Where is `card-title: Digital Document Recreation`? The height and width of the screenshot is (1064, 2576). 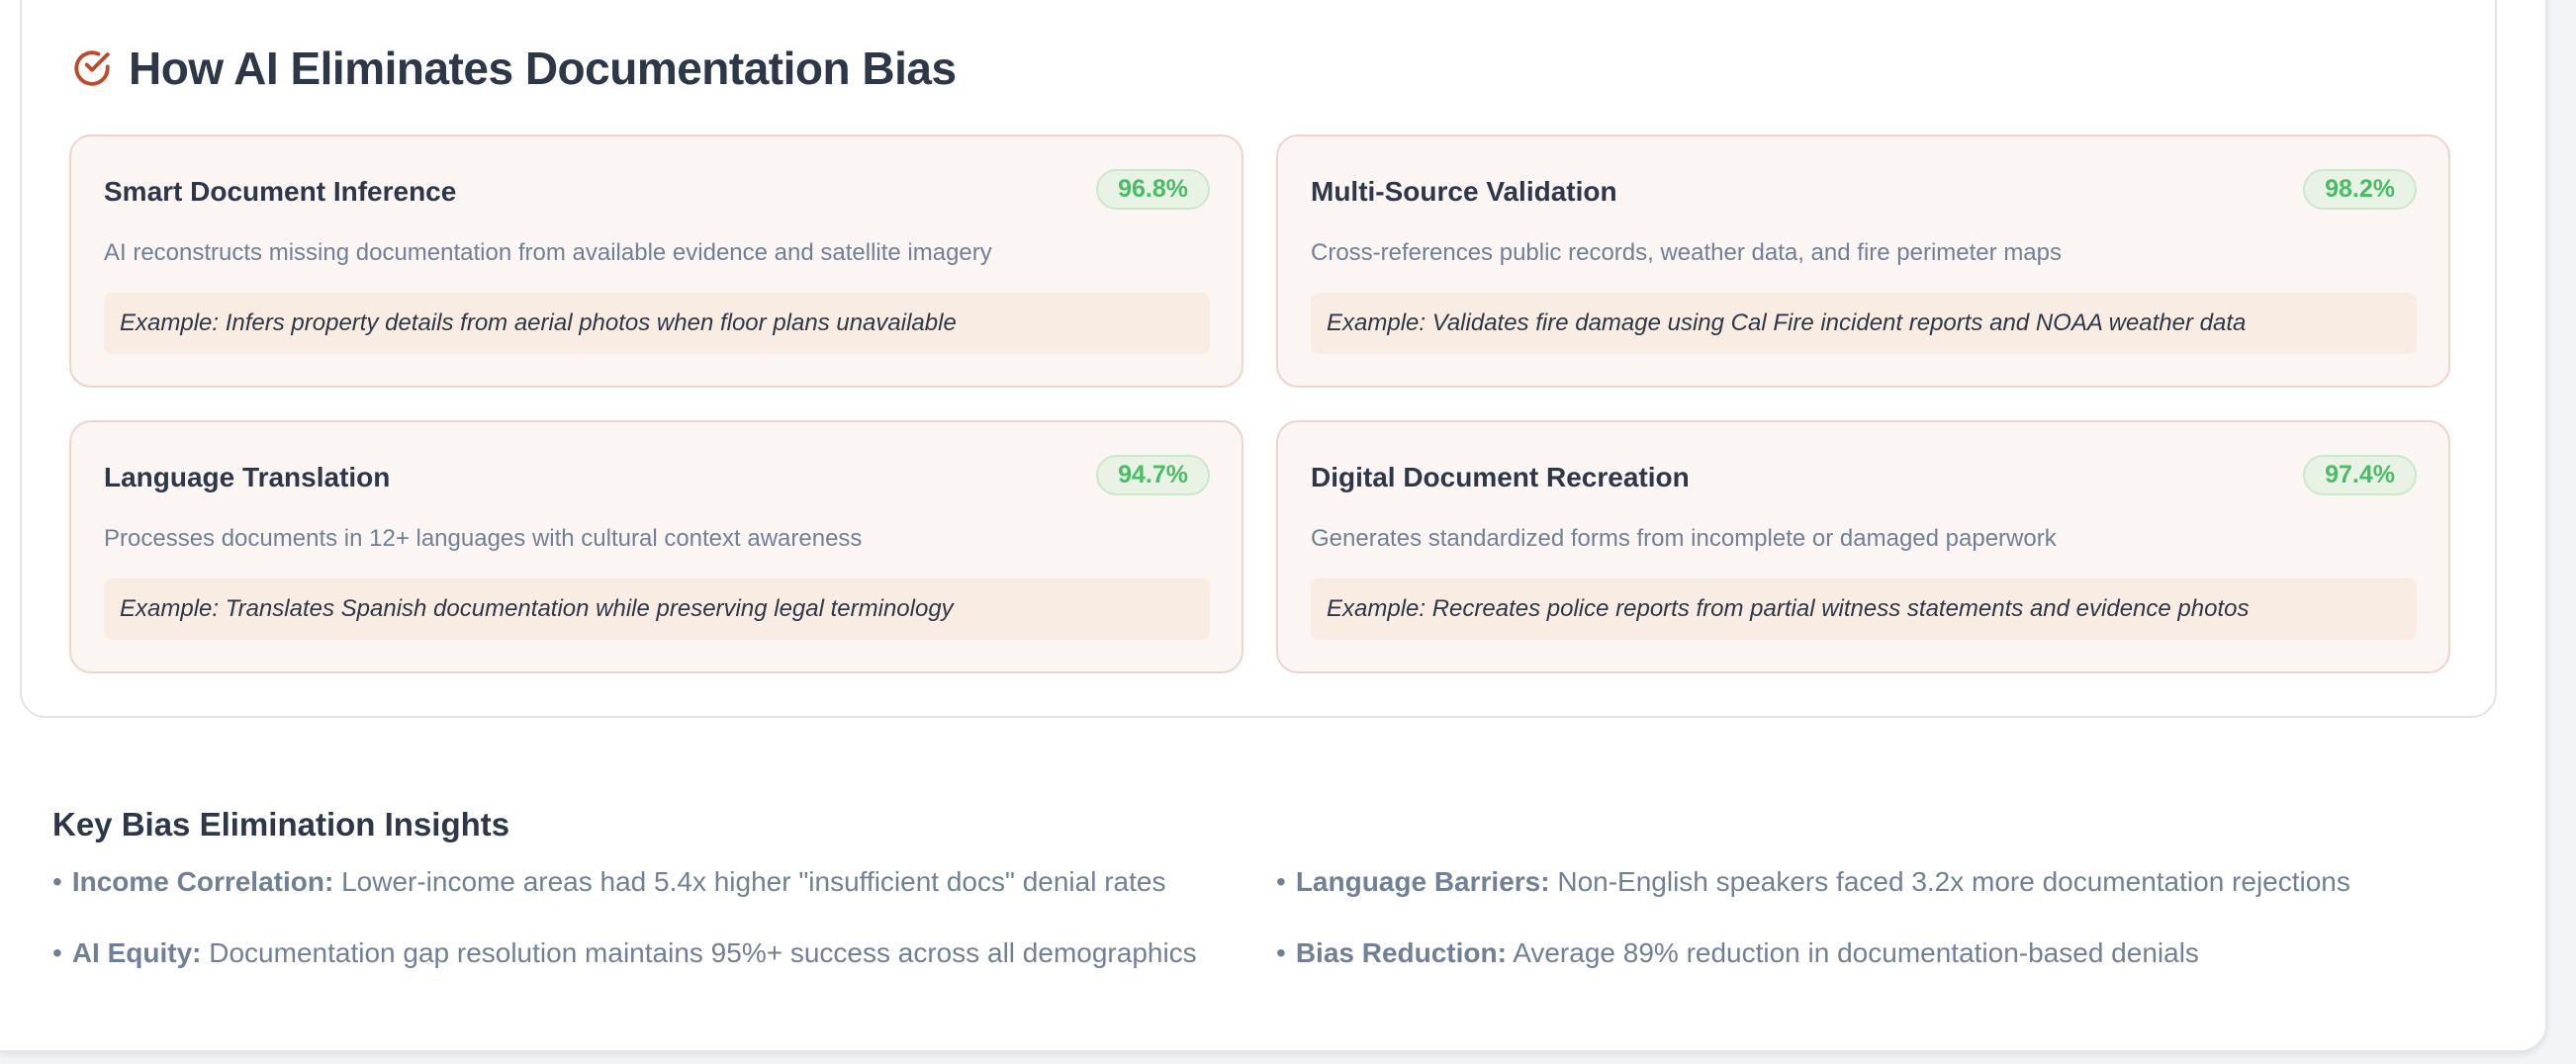
card-title: Digital Document Recreation is located at coordinates (1500, 477).